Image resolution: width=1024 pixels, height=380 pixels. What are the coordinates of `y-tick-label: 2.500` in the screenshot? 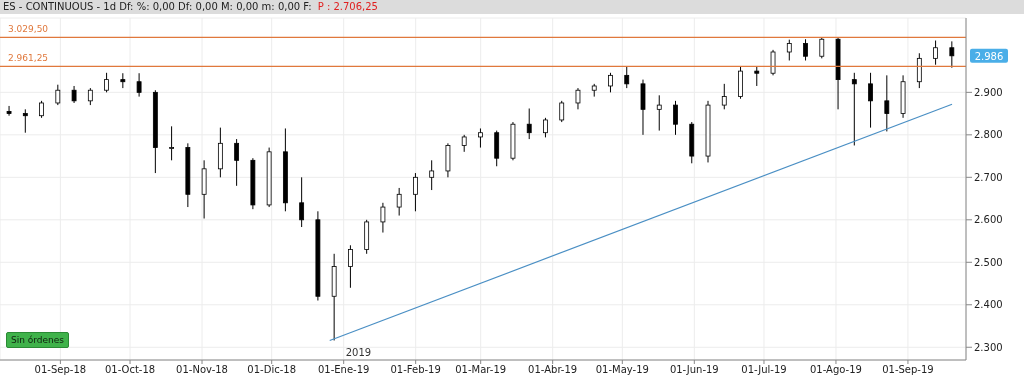 It's located at (988, 262).